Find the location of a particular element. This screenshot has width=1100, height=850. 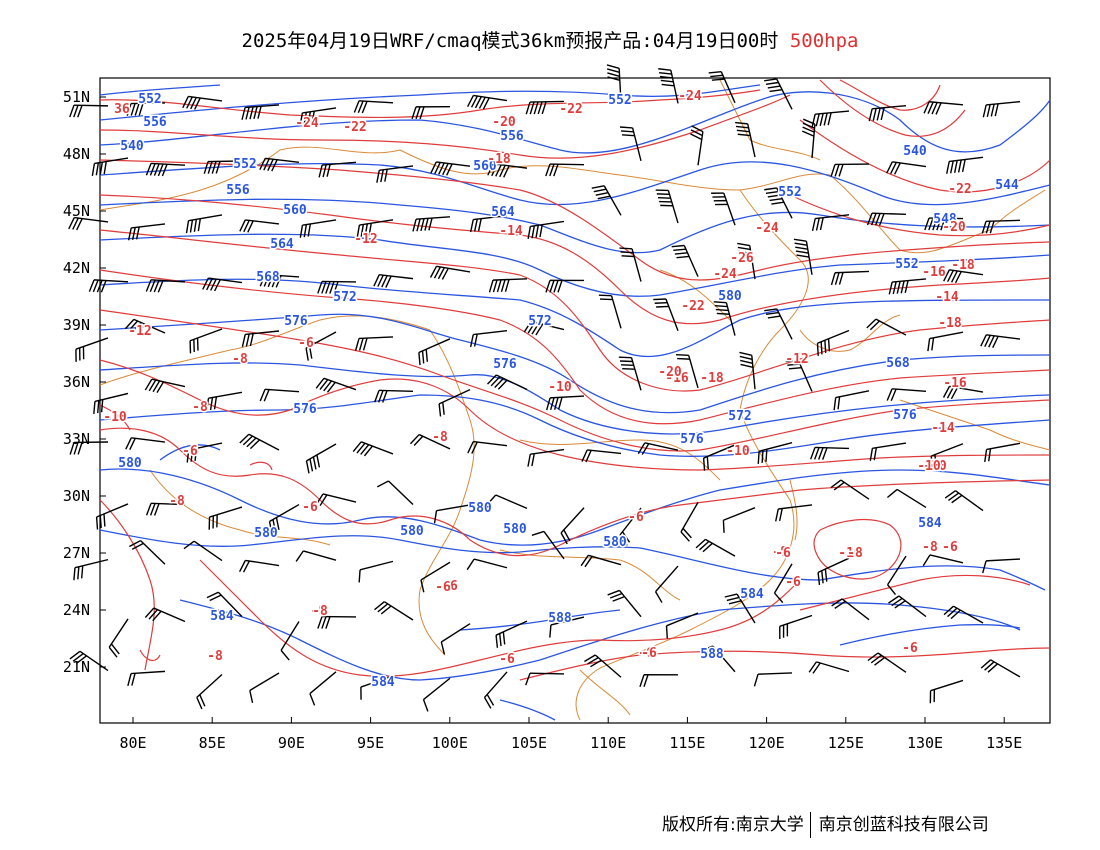

copyright-right: 南京创蓝科技有限公司 is located at coordinates (903, 825).